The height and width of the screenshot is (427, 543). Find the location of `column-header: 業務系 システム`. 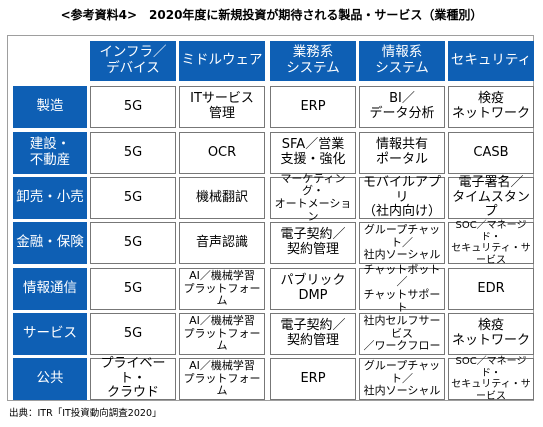

column-header: 業務系 システム is located at coordinates (313, 61).